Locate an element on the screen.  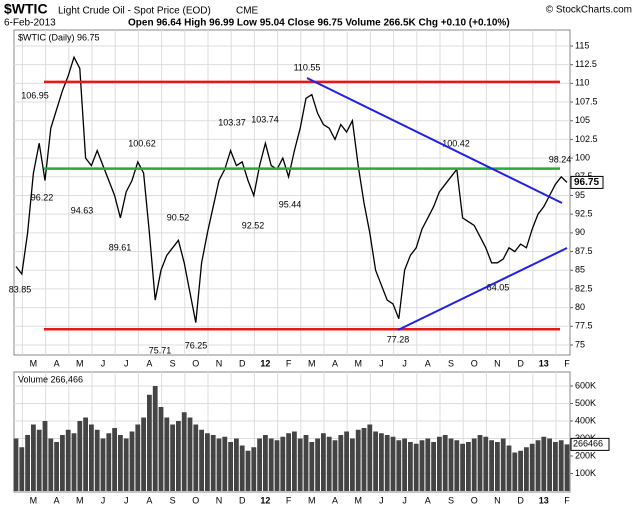
y-tick-label: 102.5 is located at coordinates (586, 139).